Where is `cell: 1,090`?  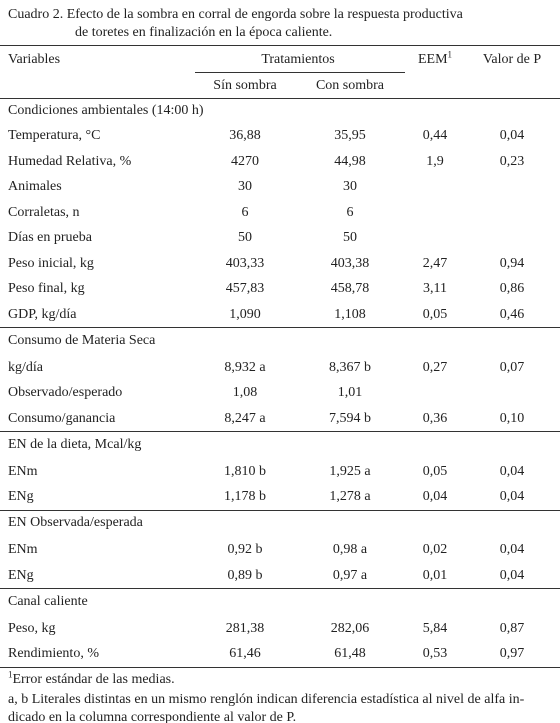 cell: 1,090 is located at coordinates (245, 314).